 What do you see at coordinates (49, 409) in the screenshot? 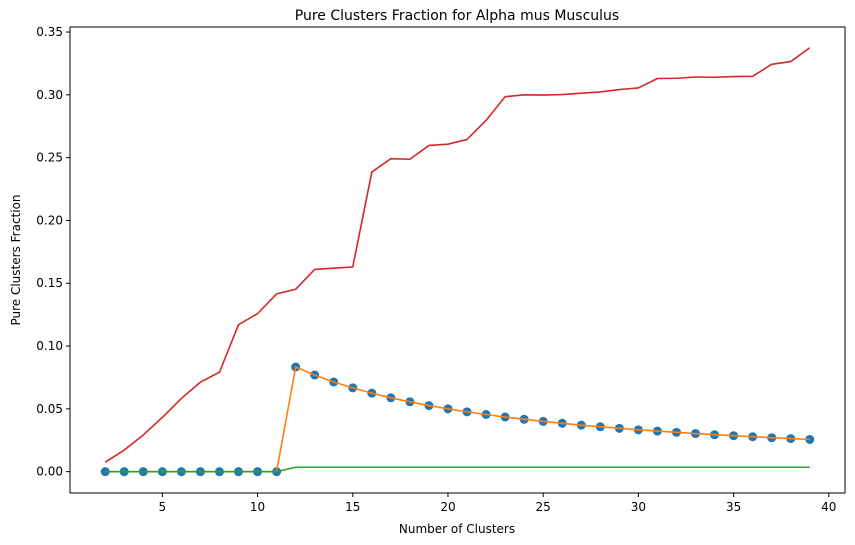
I see `y-tick-label: 0.05` at bounding box center [49, 409].